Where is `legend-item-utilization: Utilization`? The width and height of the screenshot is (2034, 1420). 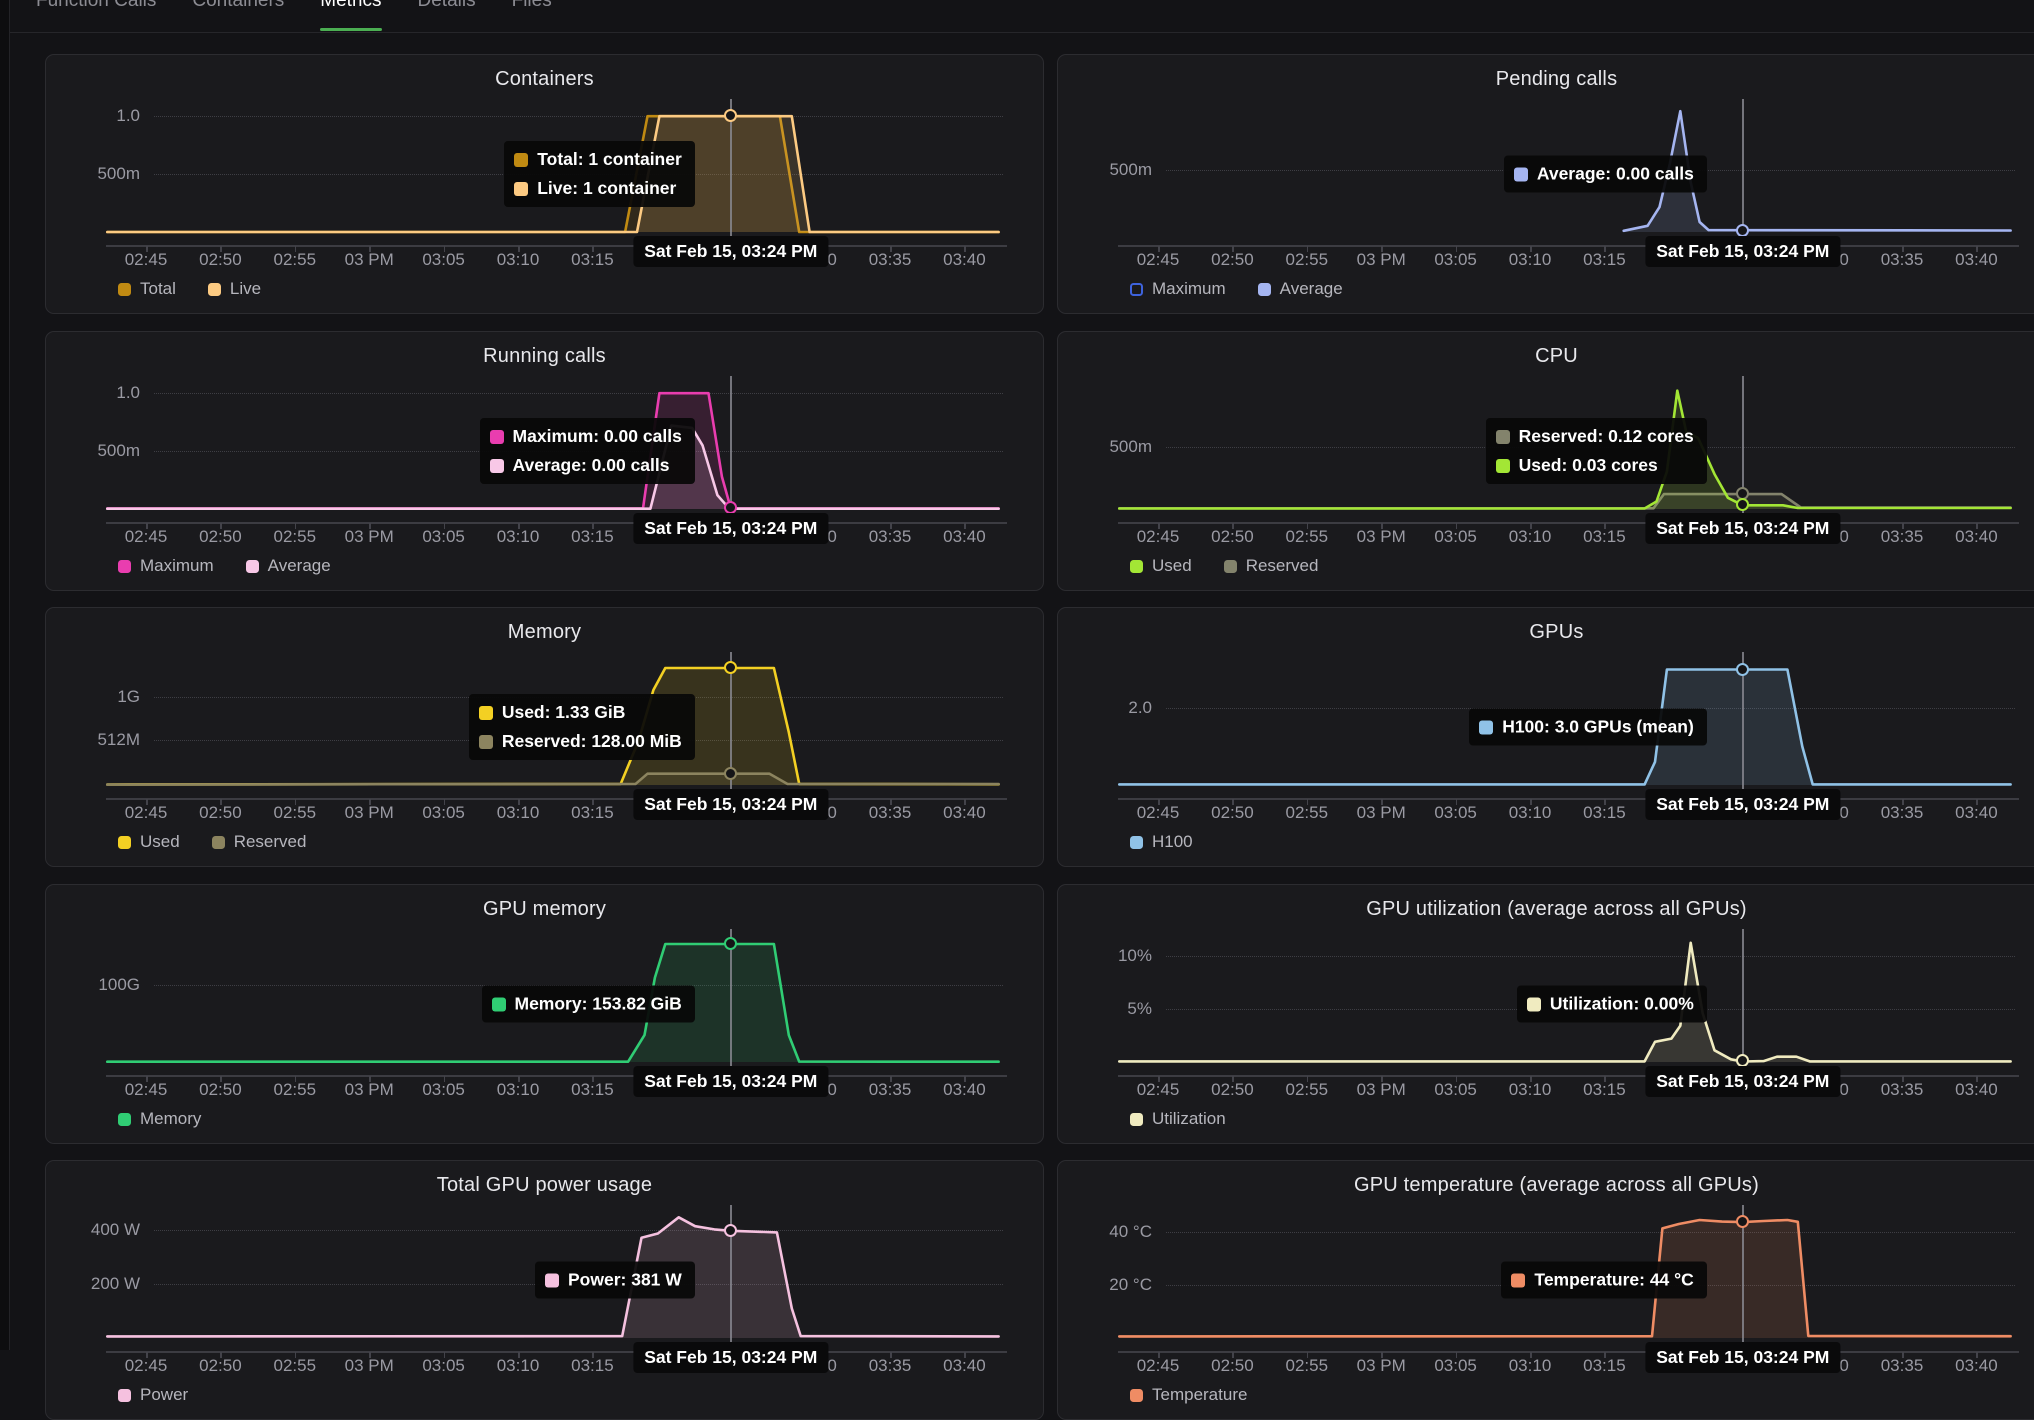
legend-item-utilization: Utilization is located at coordinates (1178, 1119).